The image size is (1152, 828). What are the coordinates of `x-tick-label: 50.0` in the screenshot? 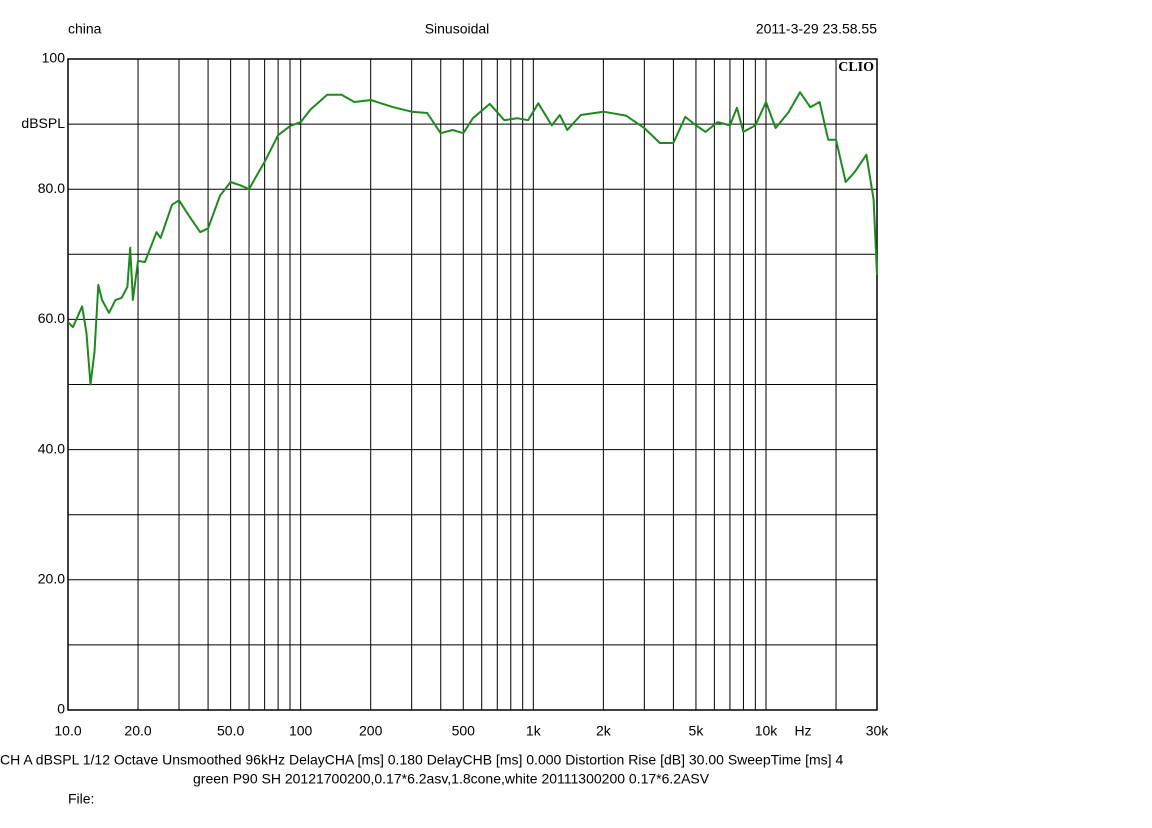 It's located at (230, 731).